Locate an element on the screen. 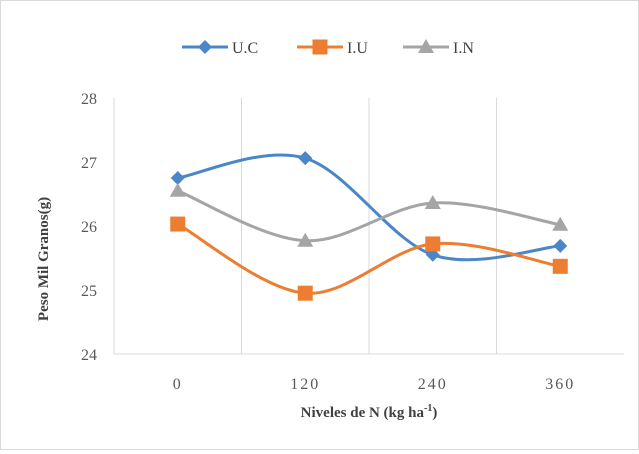 The width and height of the screenshot is (639, 454). y-tick-label: 26 is located at coordinates (89, 227).